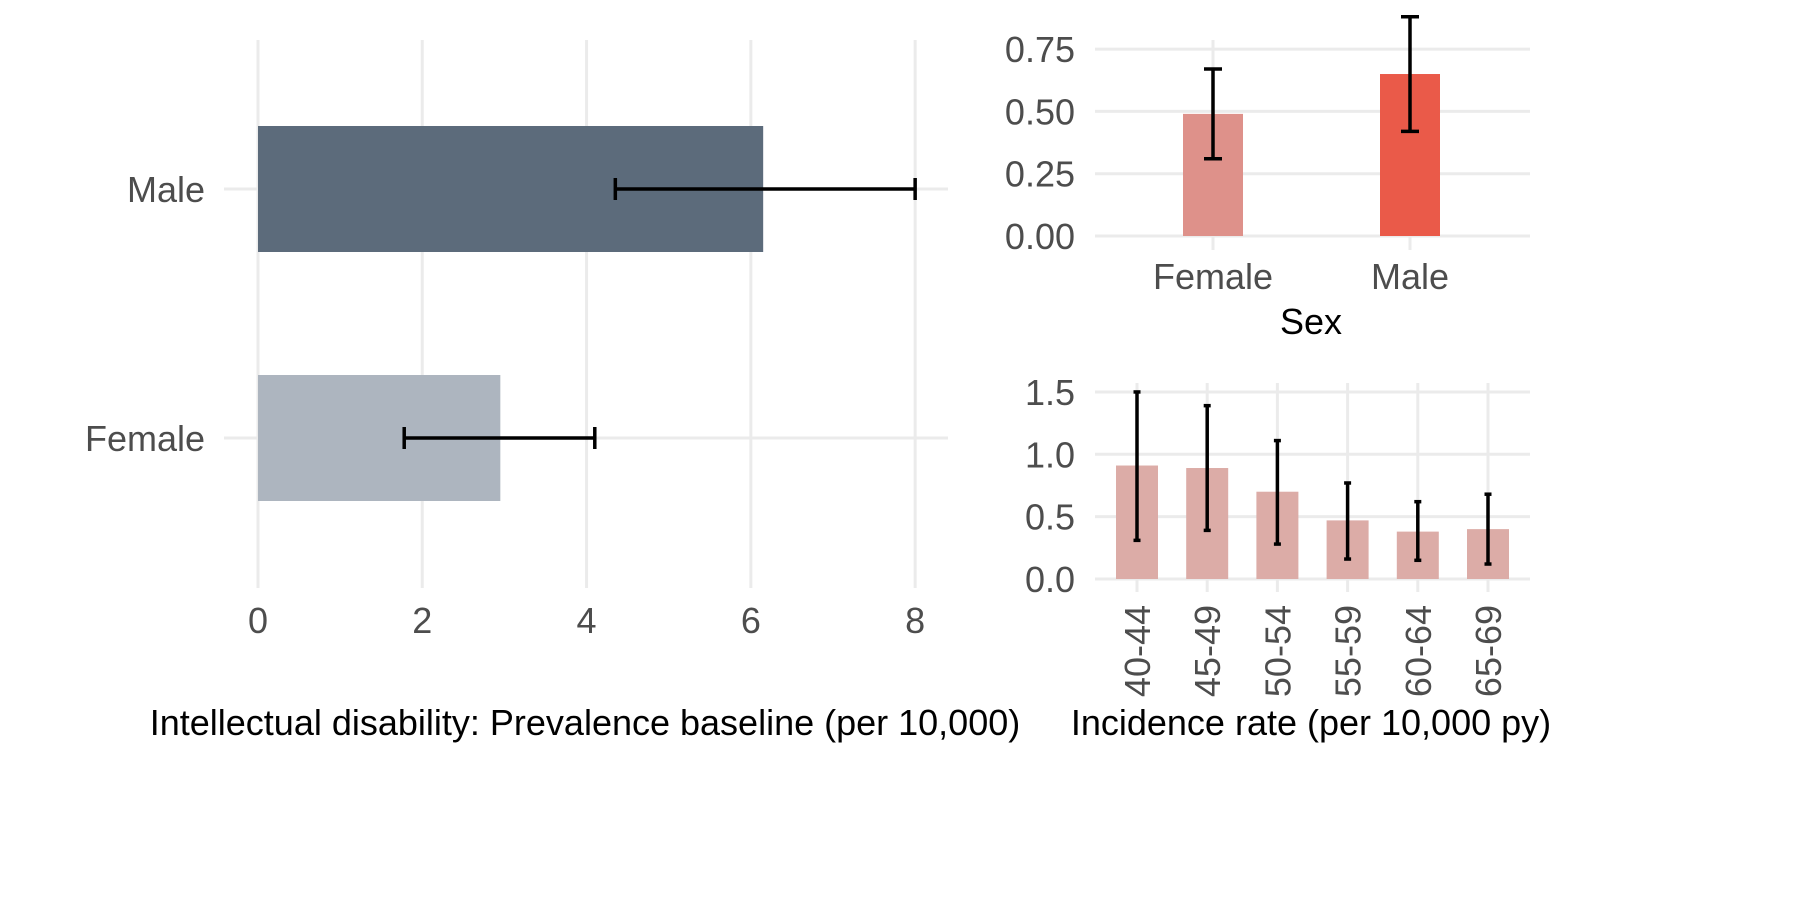 The width and height of the screenshot is (1800, 900). Describe the element at coordinates (1277, 651) in the screenshot. I see `x-tick-label-50-54: 50-54` at that location.